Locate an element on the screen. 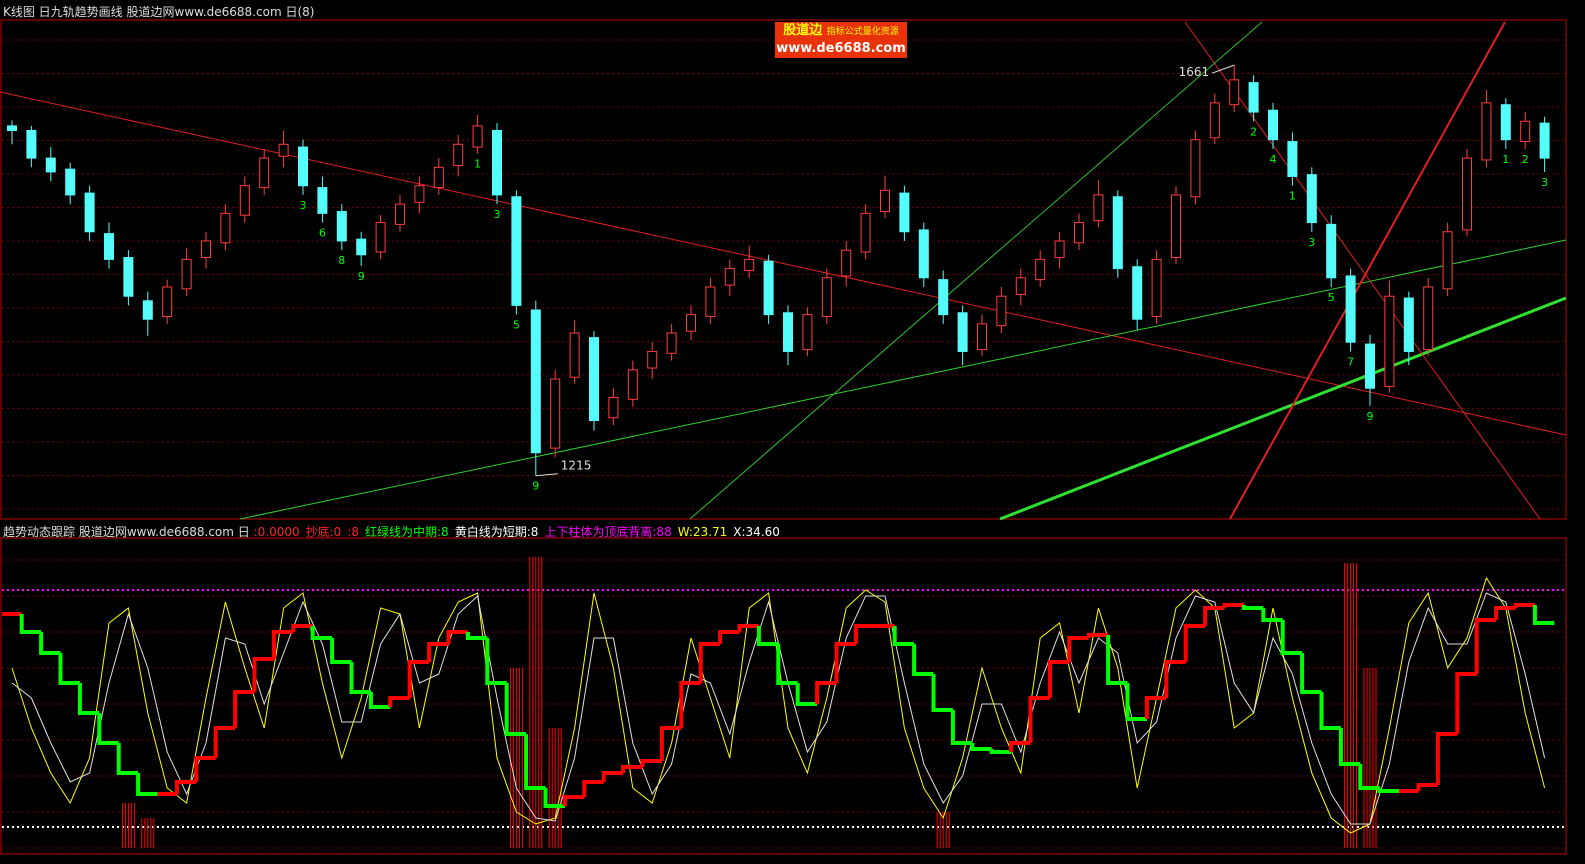  annotation: 1661 is located at coordinates (1194, 72).